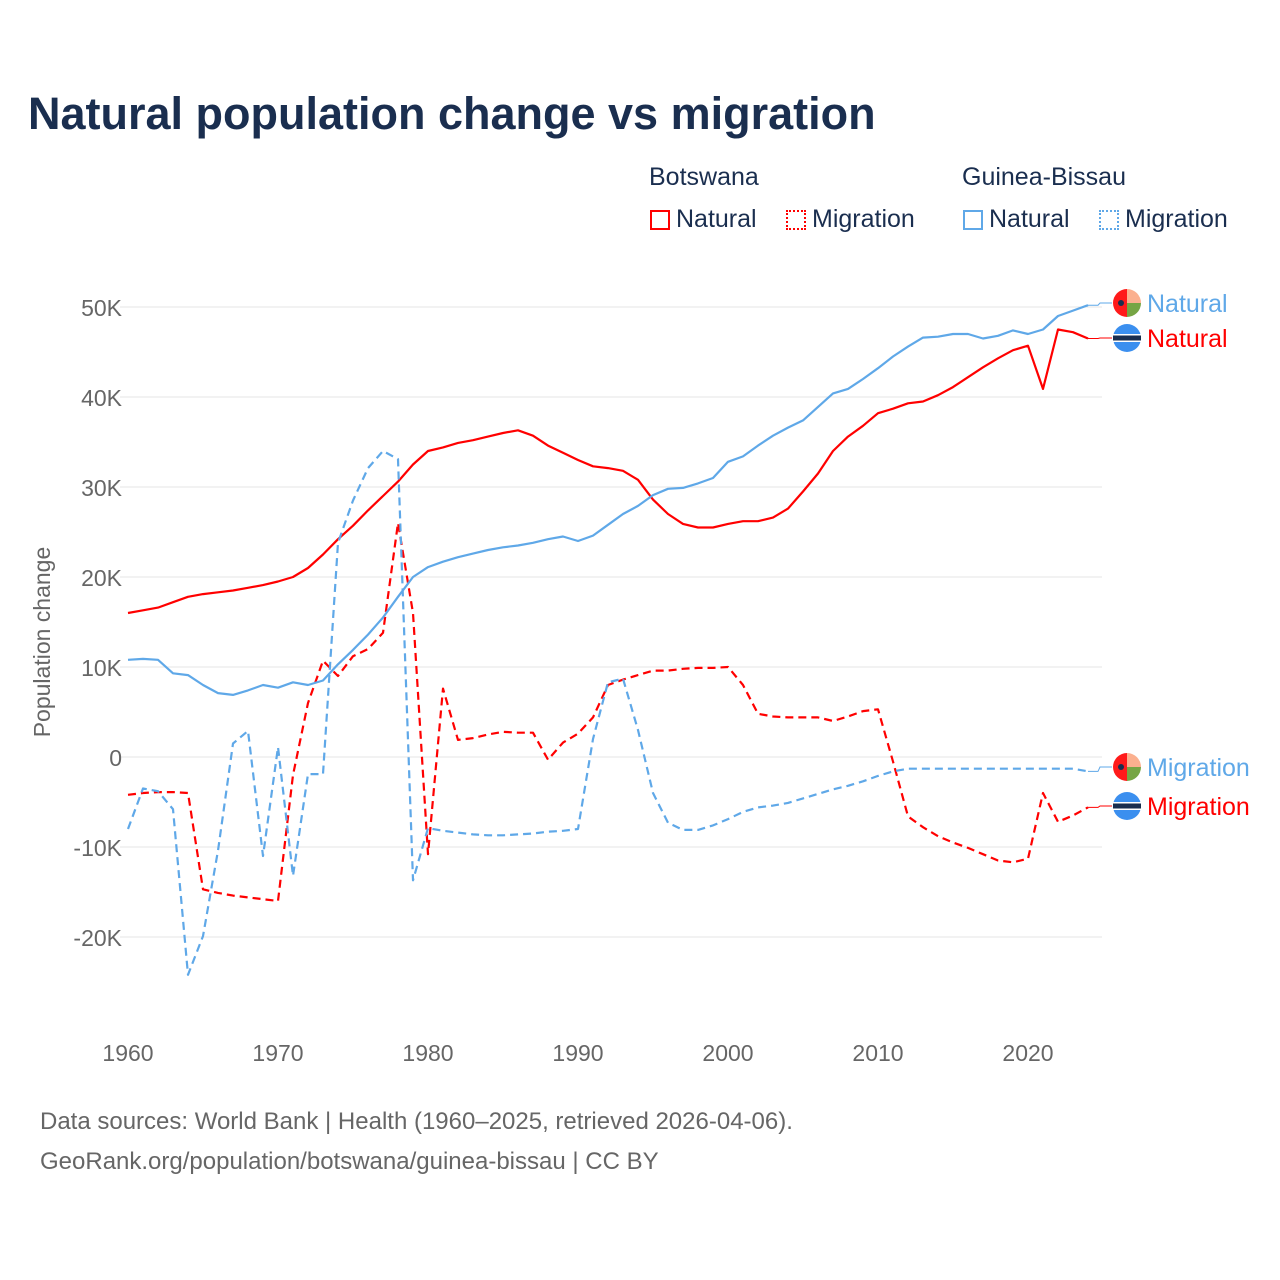 Image resolution: width=1280 pixels, height=1280 pixels. What do you see at coordinates (102, 578) in the screenshot?
I see `y-tick-label: 20K` at bounding box center [102, 578].